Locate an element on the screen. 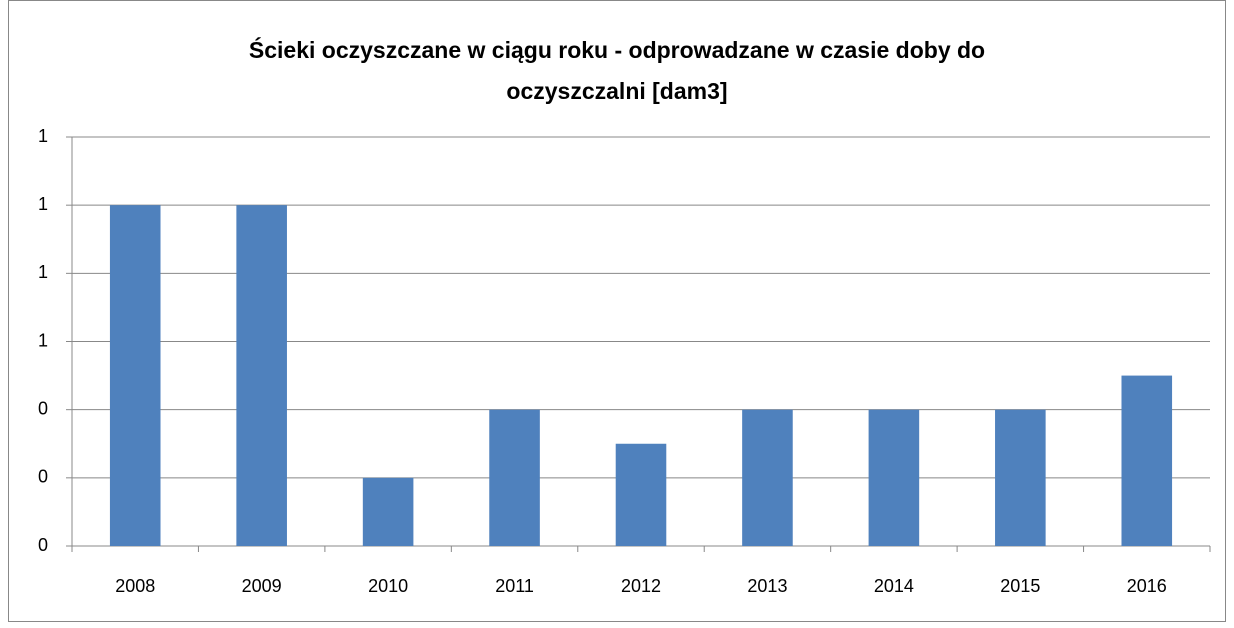  x-tick-label: 2012 is located at coordinates (641, 586).